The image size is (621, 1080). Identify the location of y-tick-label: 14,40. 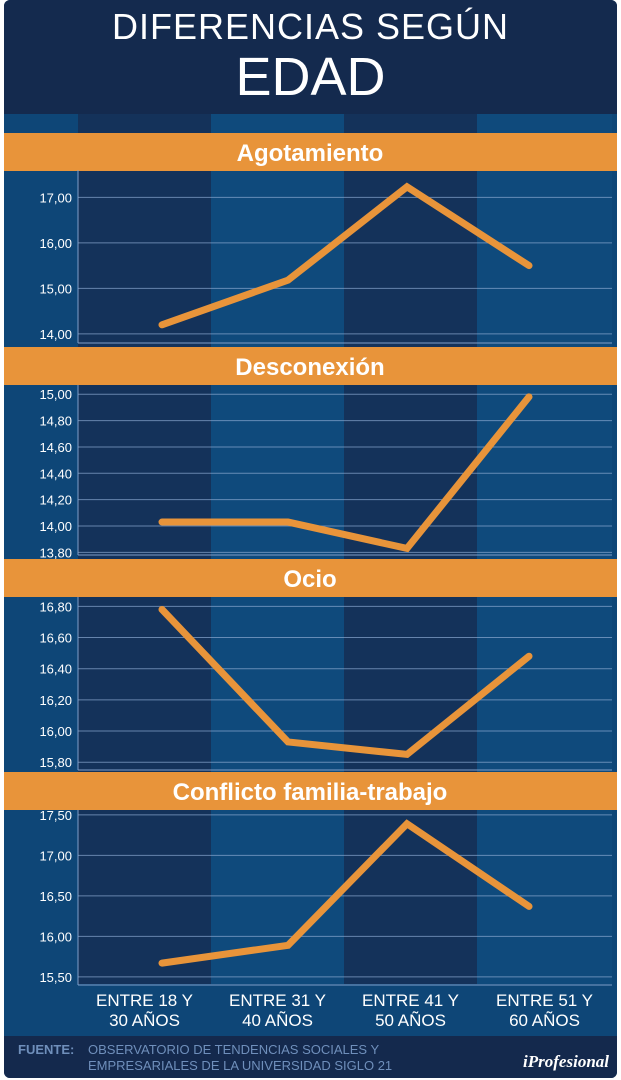
(55, 473).